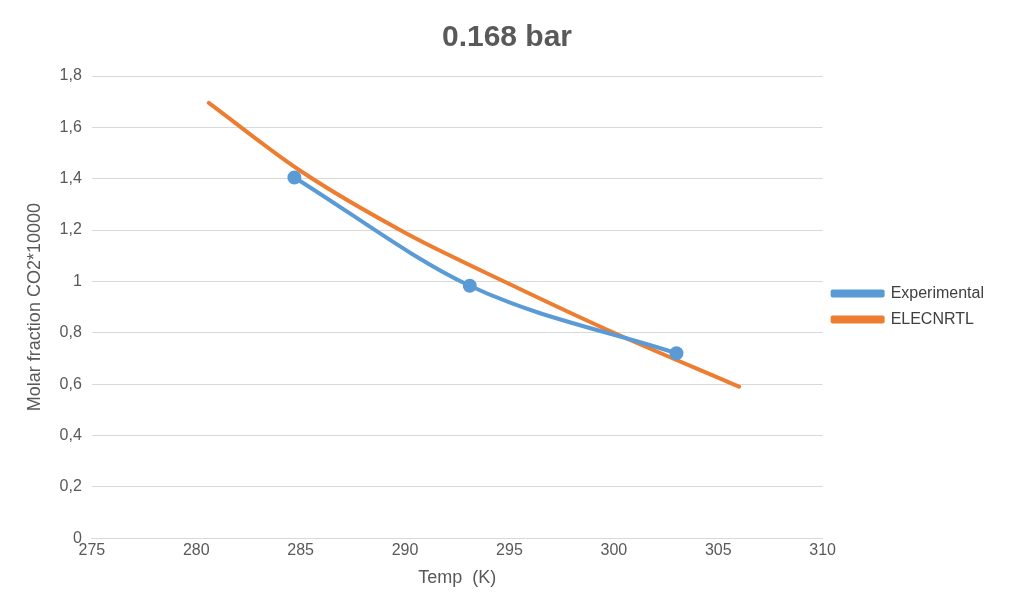 This screenshot has height=613, width=1014. I want to click on legend-label: ELECNRTL, so click(932, 318).